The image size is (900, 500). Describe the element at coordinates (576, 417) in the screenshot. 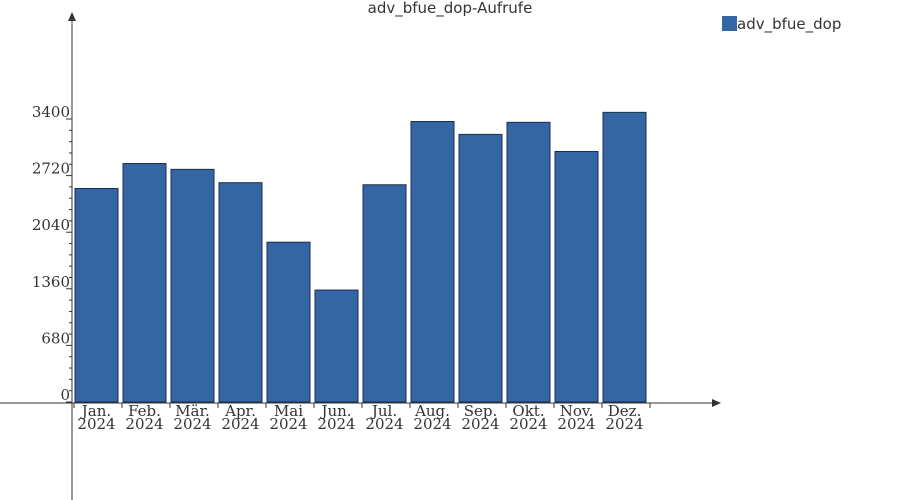

I see `x-tick-label: Nov. 2024` at that location.